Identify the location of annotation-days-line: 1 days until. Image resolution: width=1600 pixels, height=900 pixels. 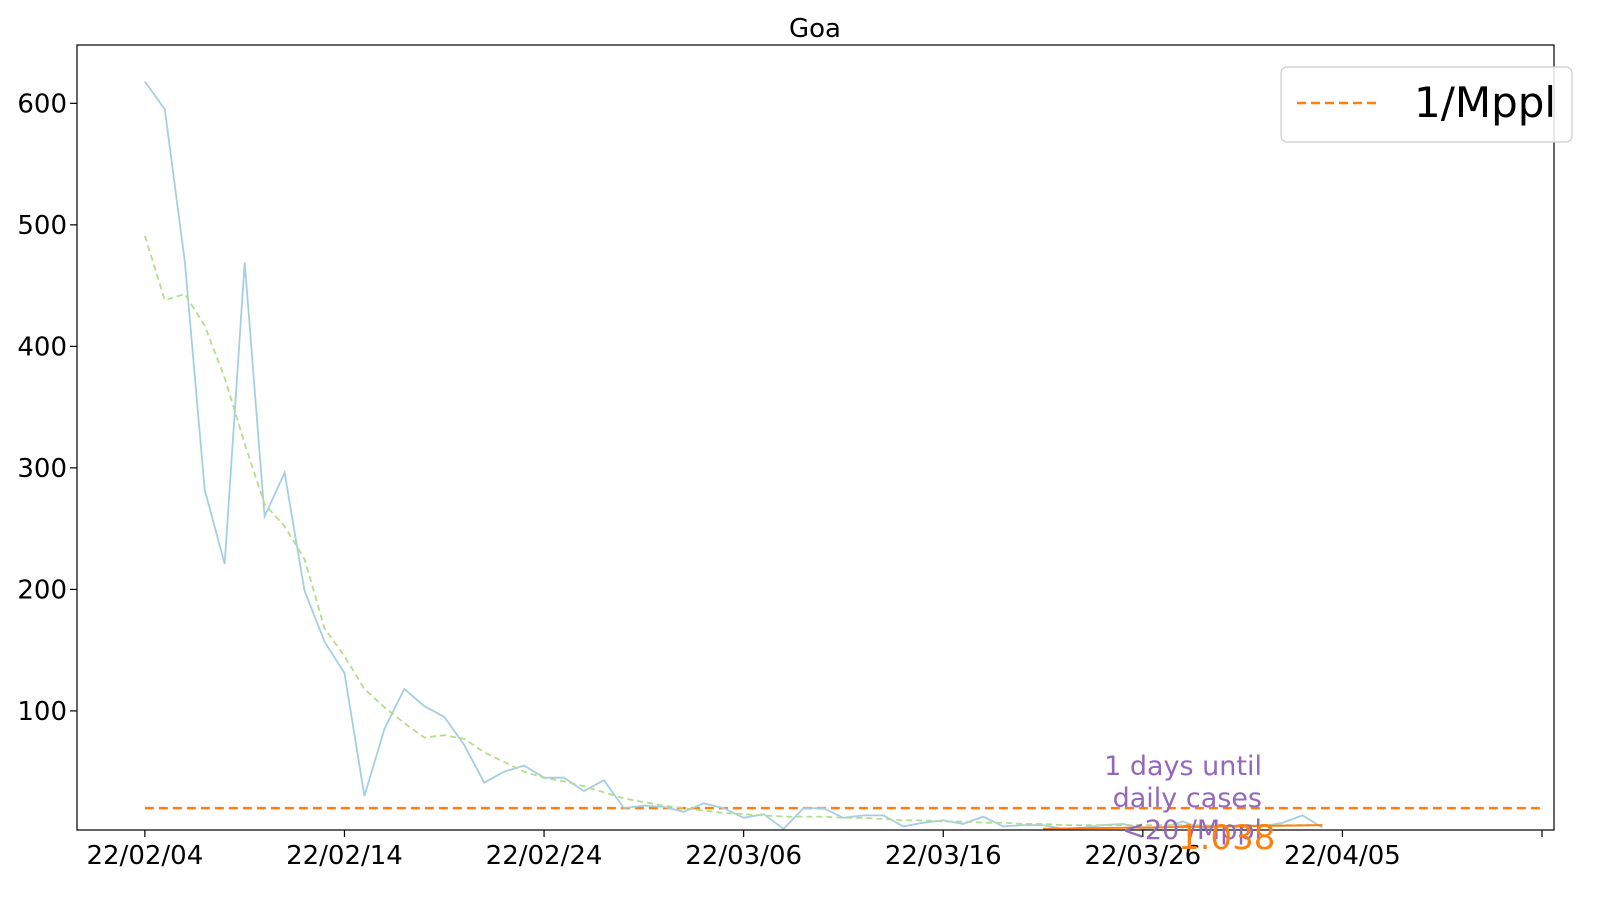
(1183, 766).